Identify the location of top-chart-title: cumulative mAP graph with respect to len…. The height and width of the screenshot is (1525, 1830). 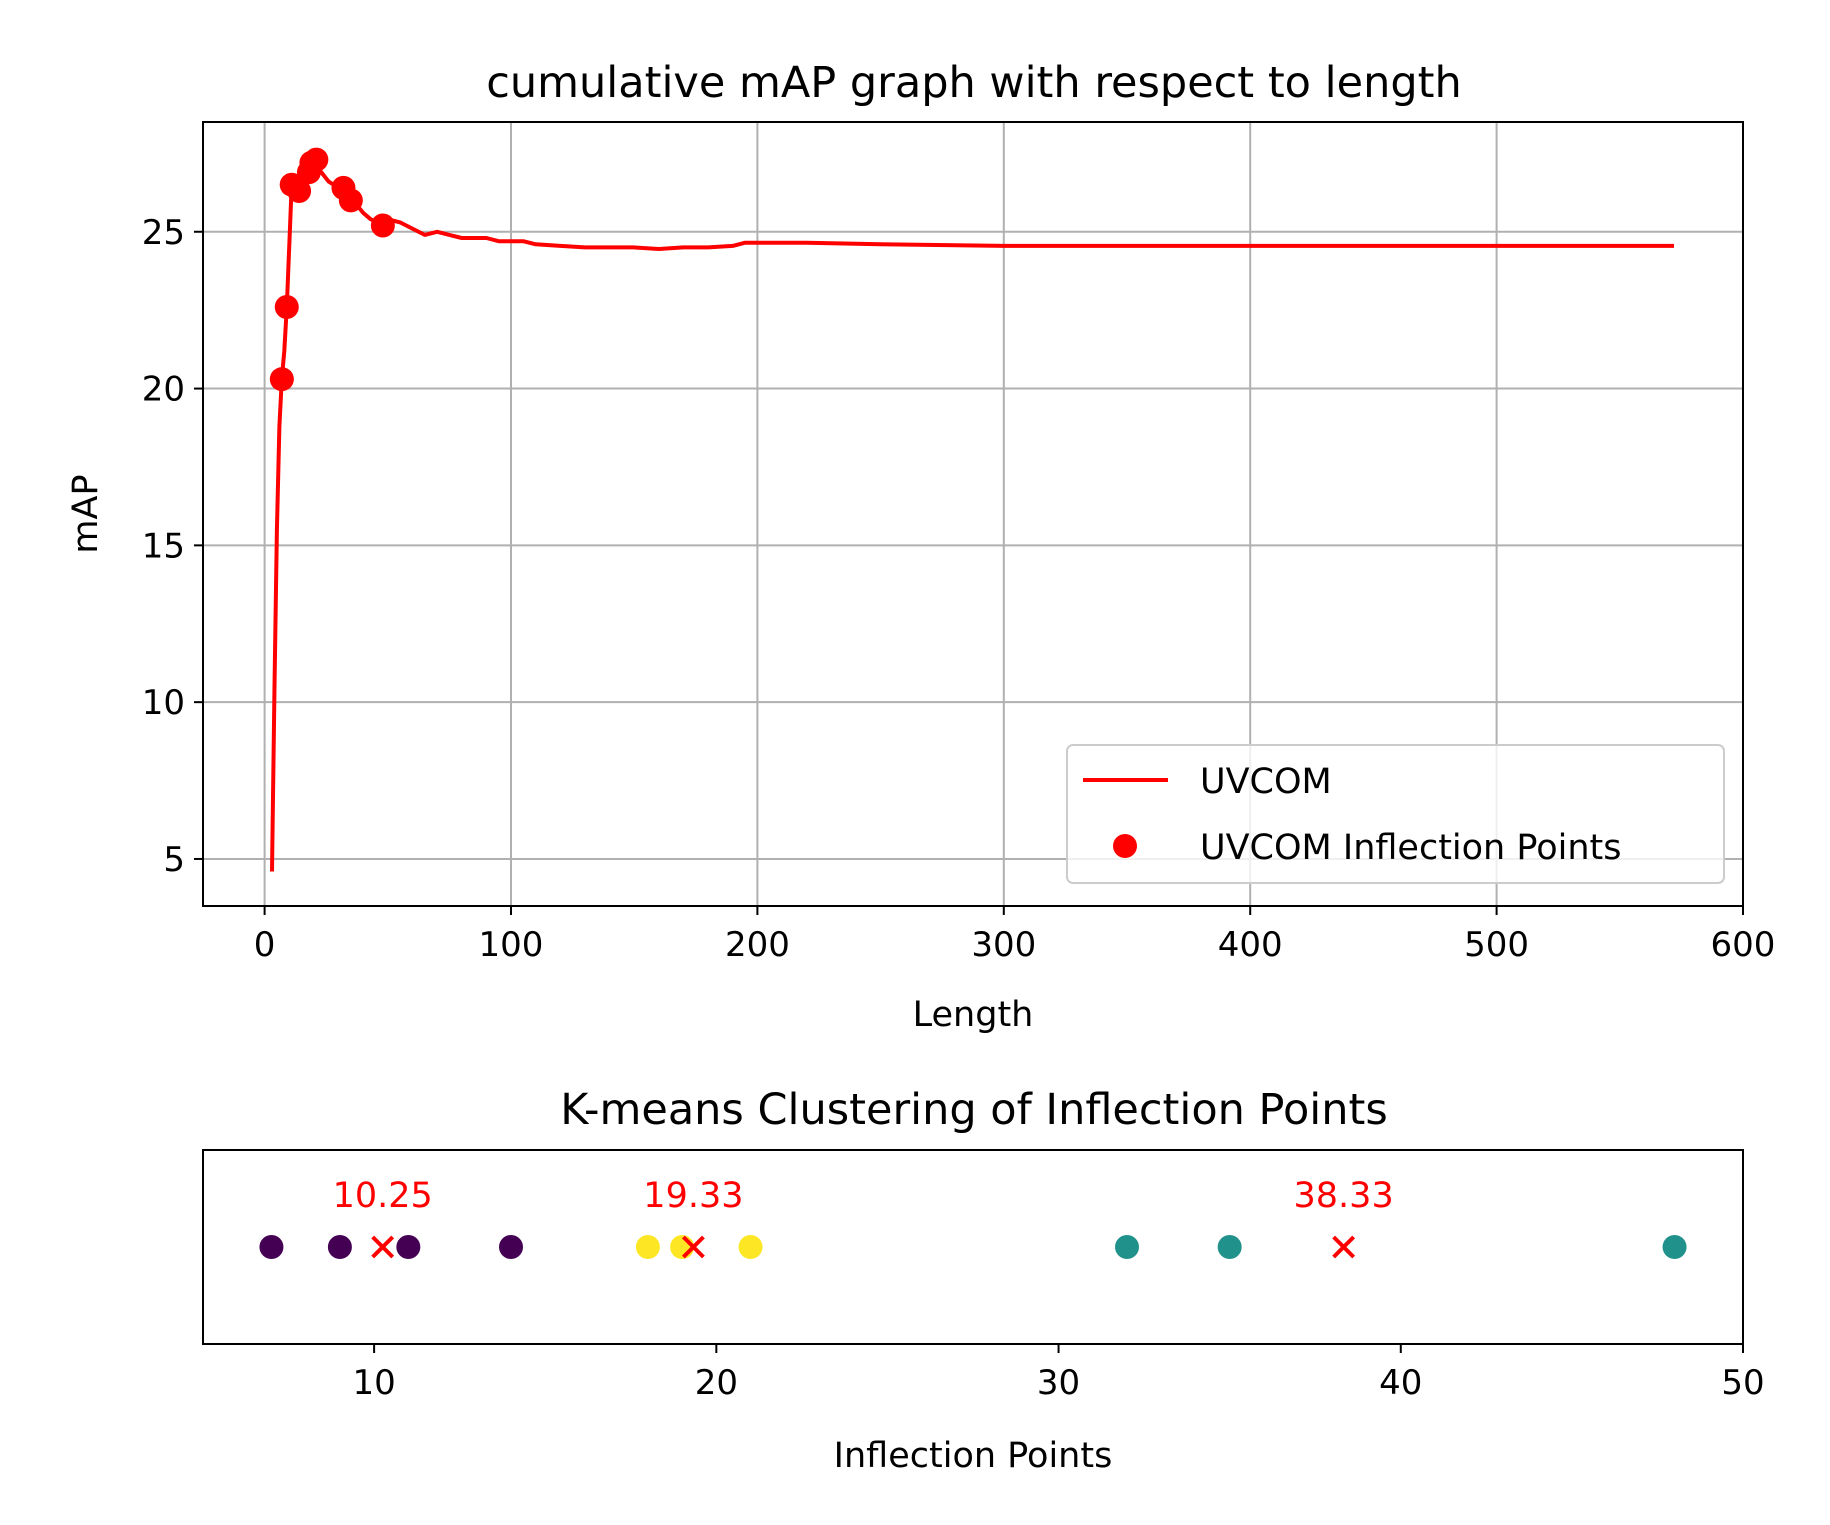
(973, 83).